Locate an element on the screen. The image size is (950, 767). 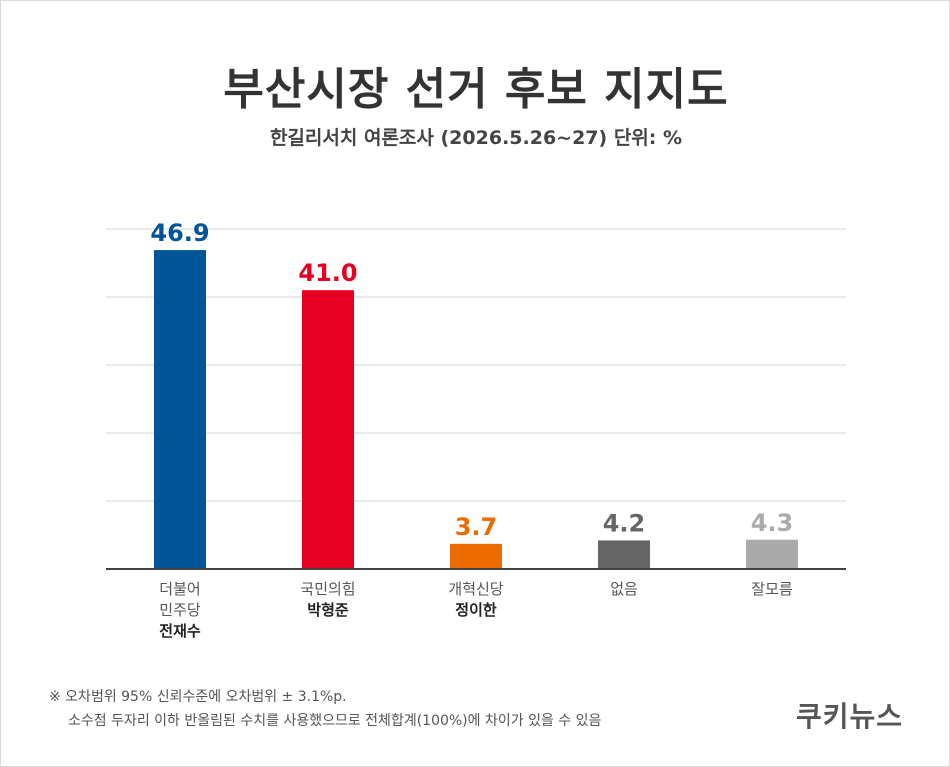
category-label-5-1: 잘모름 is located at coordinates (772, 589).